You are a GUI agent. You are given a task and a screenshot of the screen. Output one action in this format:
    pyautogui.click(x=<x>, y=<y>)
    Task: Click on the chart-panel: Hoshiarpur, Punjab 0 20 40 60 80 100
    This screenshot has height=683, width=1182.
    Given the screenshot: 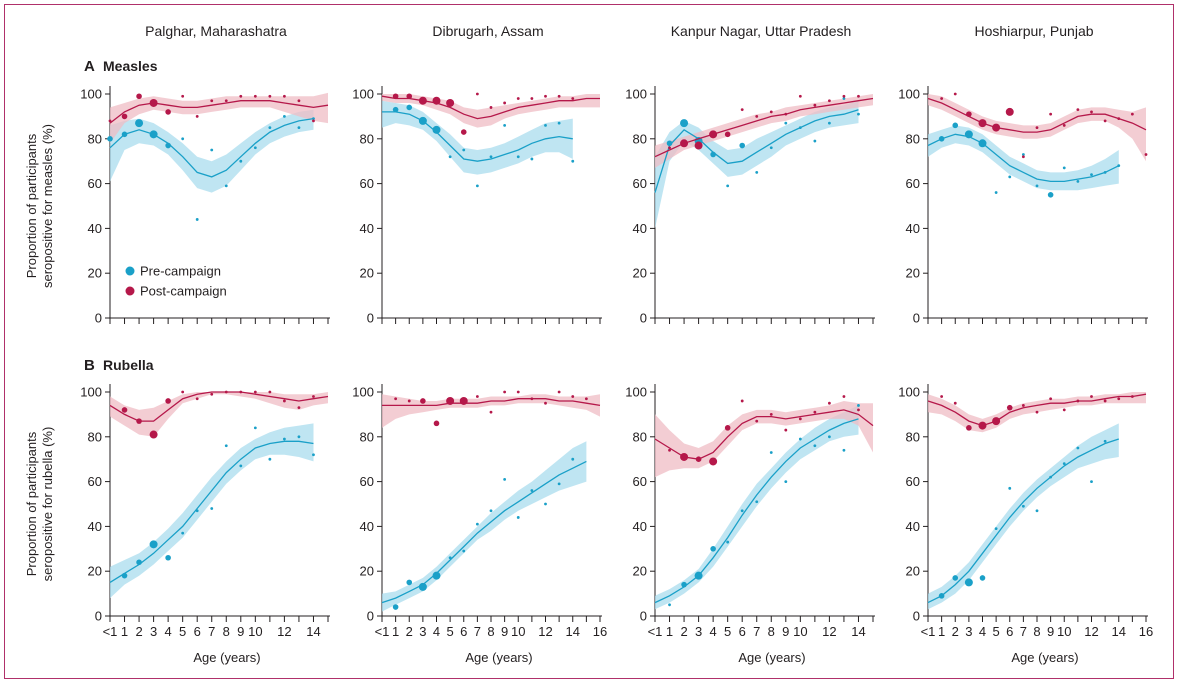 What is the action you would take?
    pyautogui.click(x=1023, y=174)
    